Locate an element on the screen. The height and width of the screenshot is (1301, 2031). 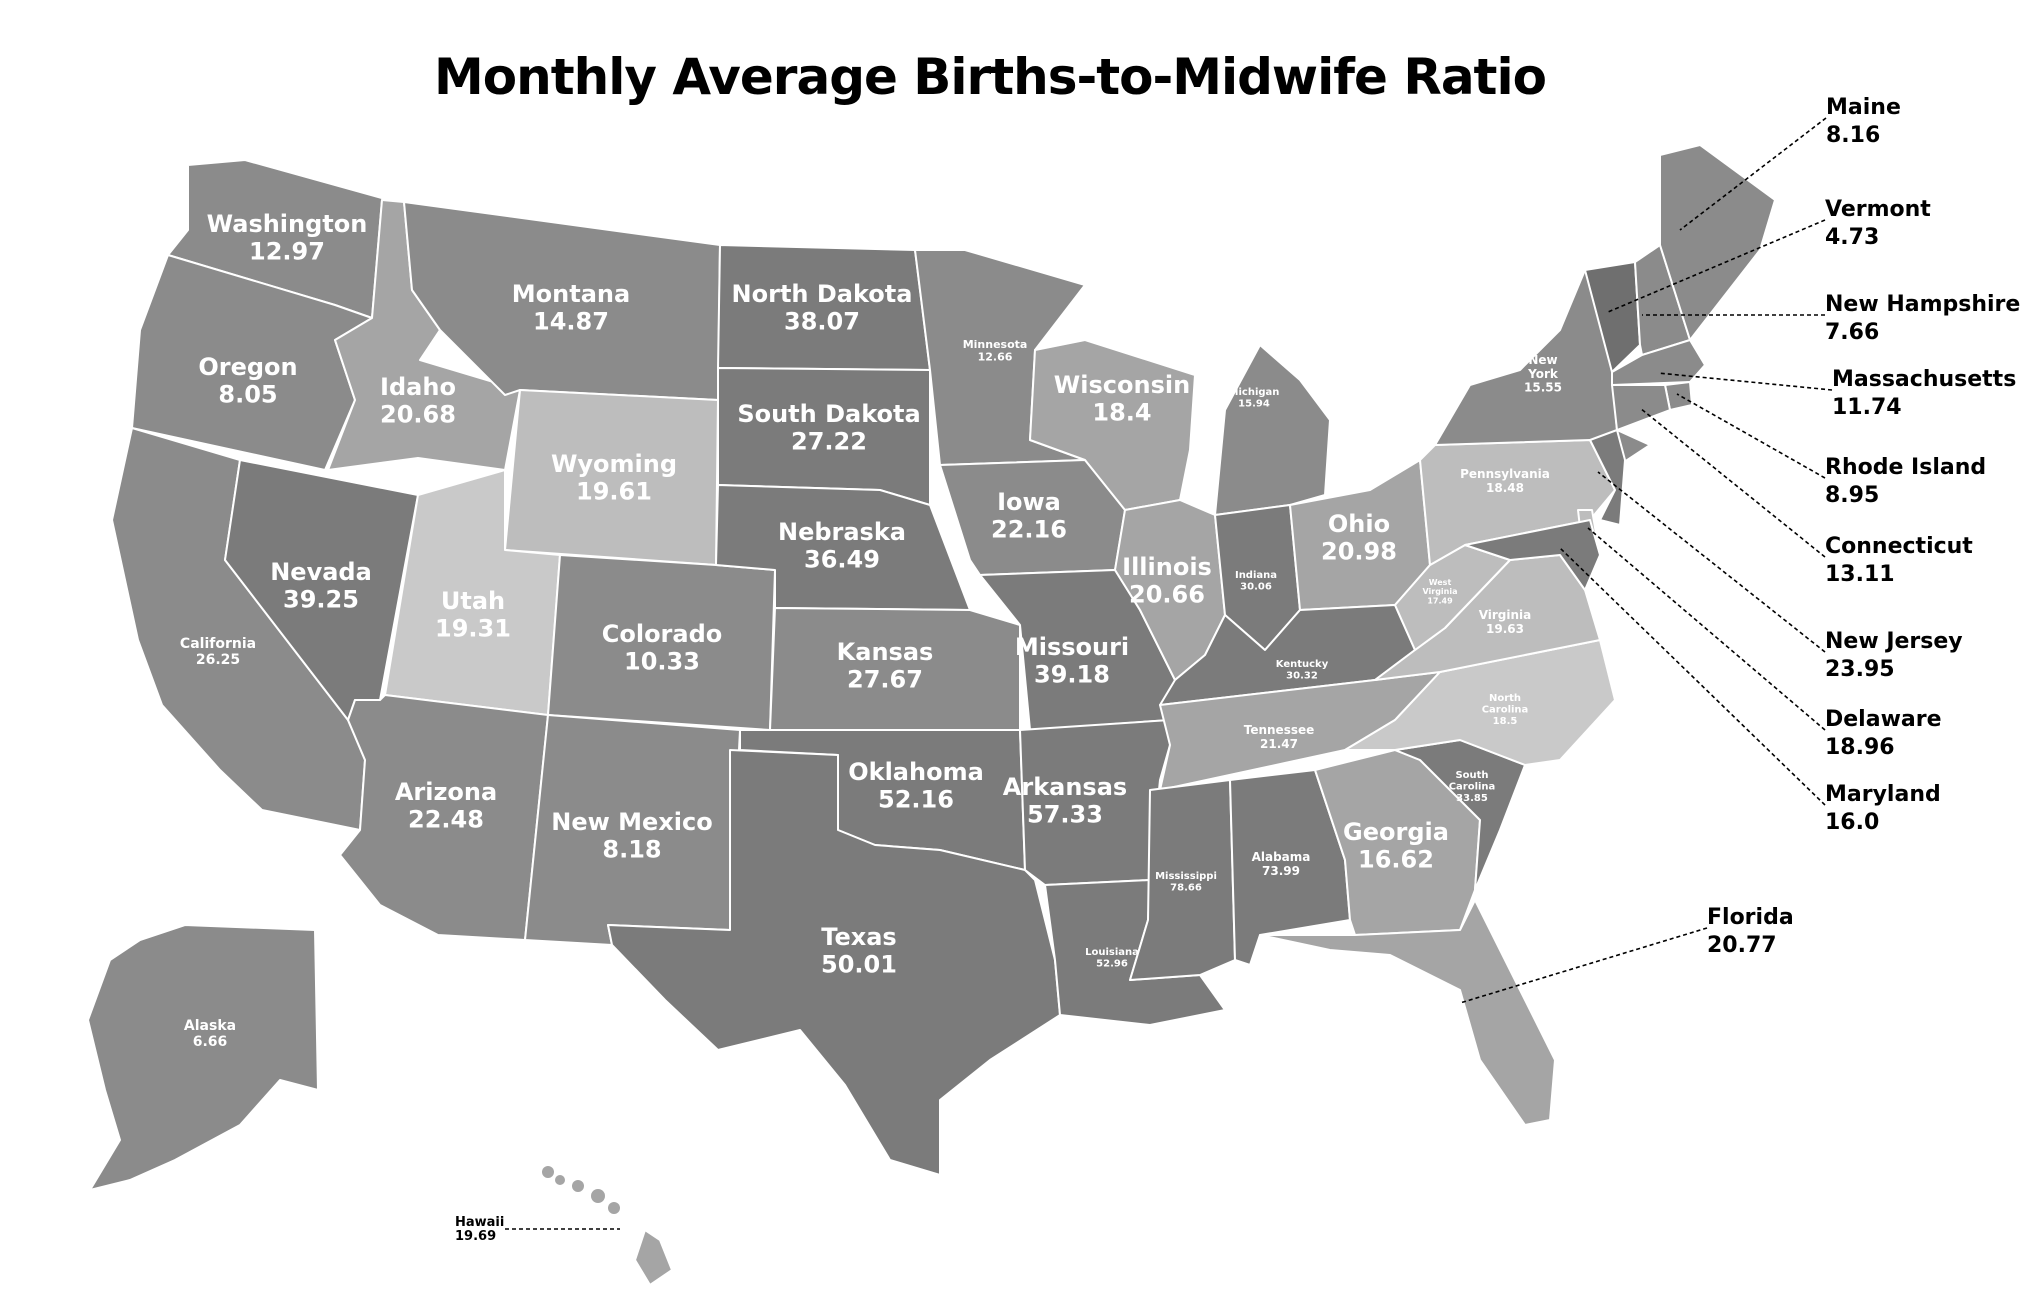
state-label-iowa: Iowa 22.16 is located at coordinates (1029, 516).